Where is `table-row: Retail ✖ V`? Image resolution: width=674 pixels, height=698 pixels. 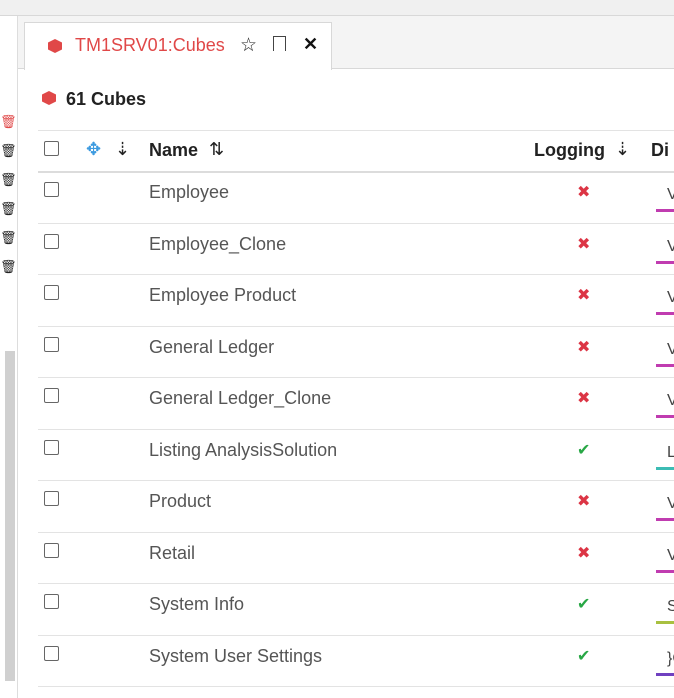
table-row: Retail ✖ V is located at coordinates (356, 558).